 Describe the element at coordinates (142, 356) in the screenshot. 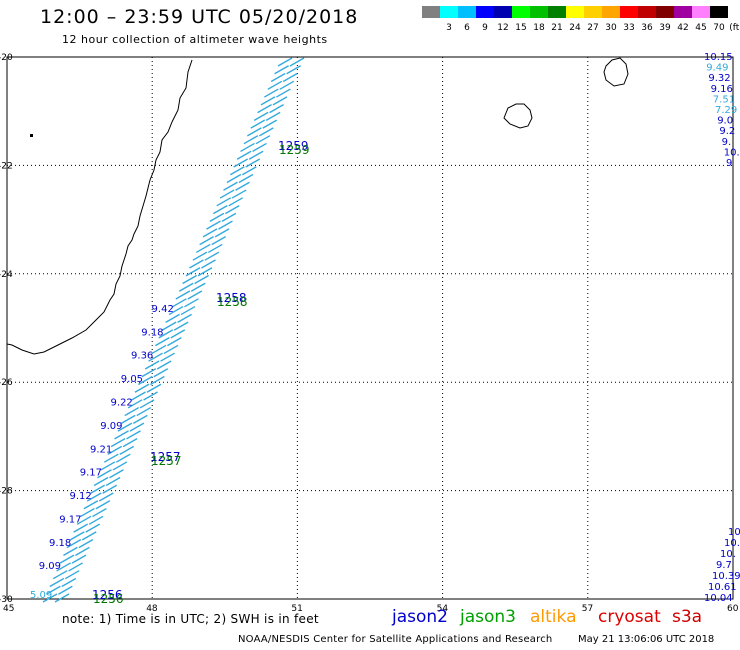

I see `swh-value-label: 9.36` at that location.